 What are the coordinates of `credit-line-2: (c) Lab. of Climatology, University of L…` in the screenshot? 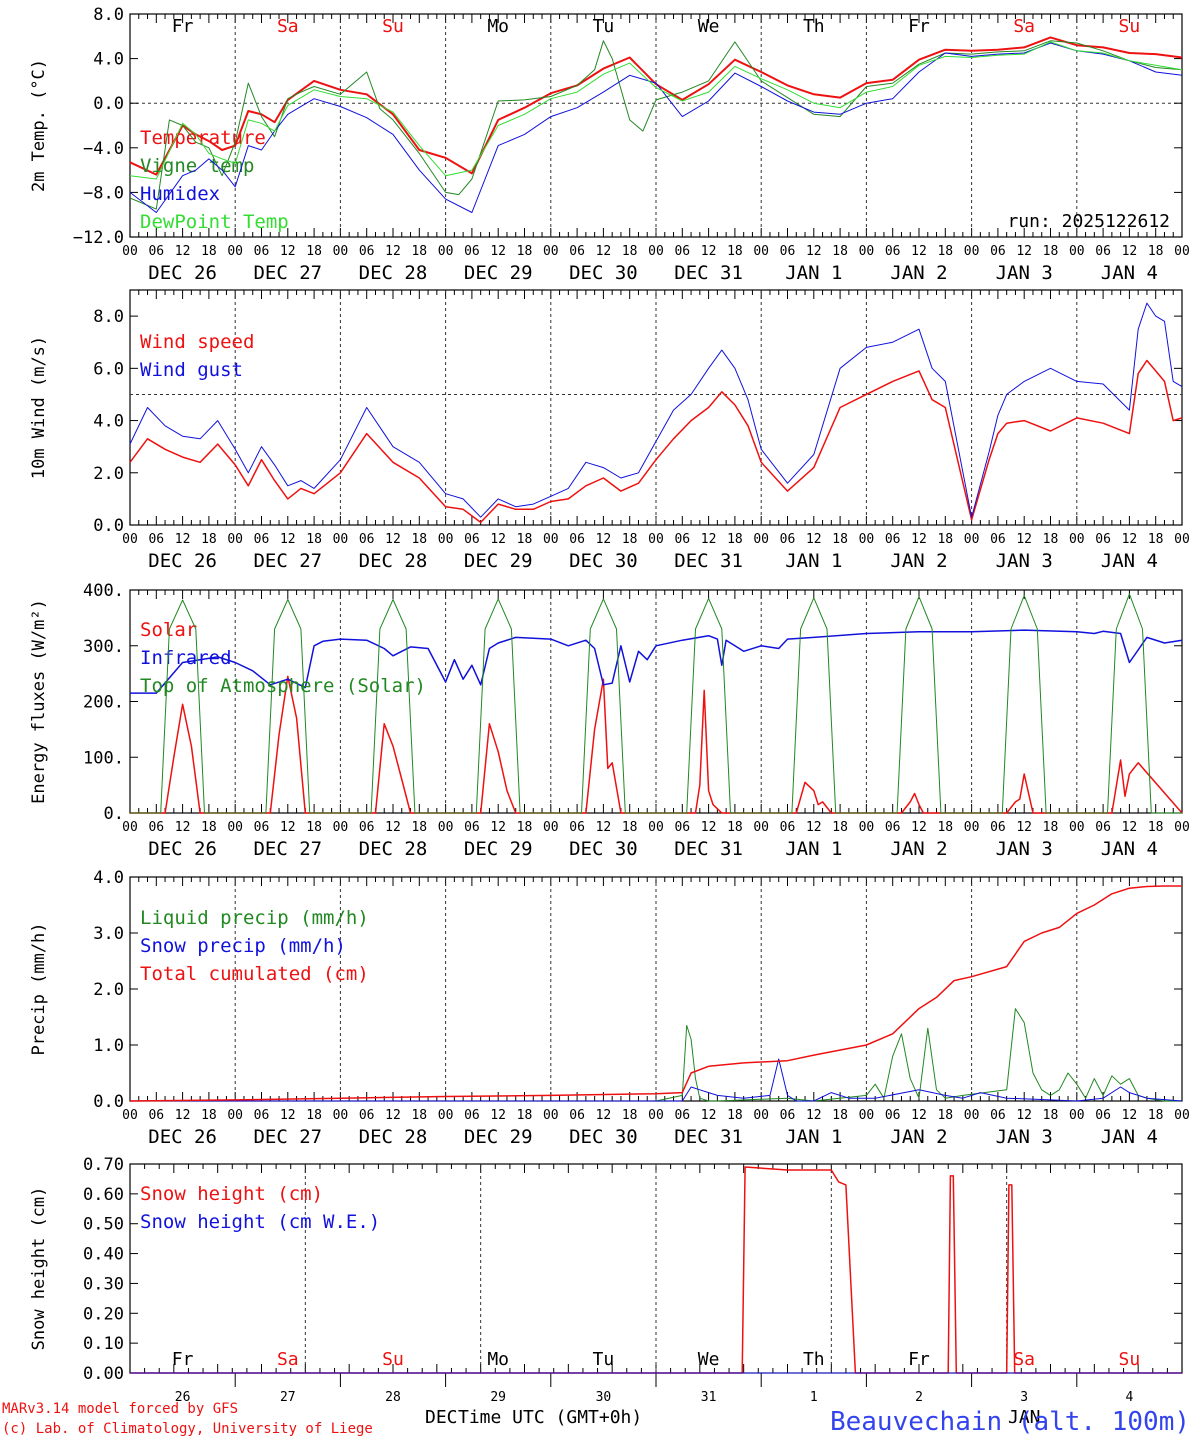 It's located at (187, 1429).